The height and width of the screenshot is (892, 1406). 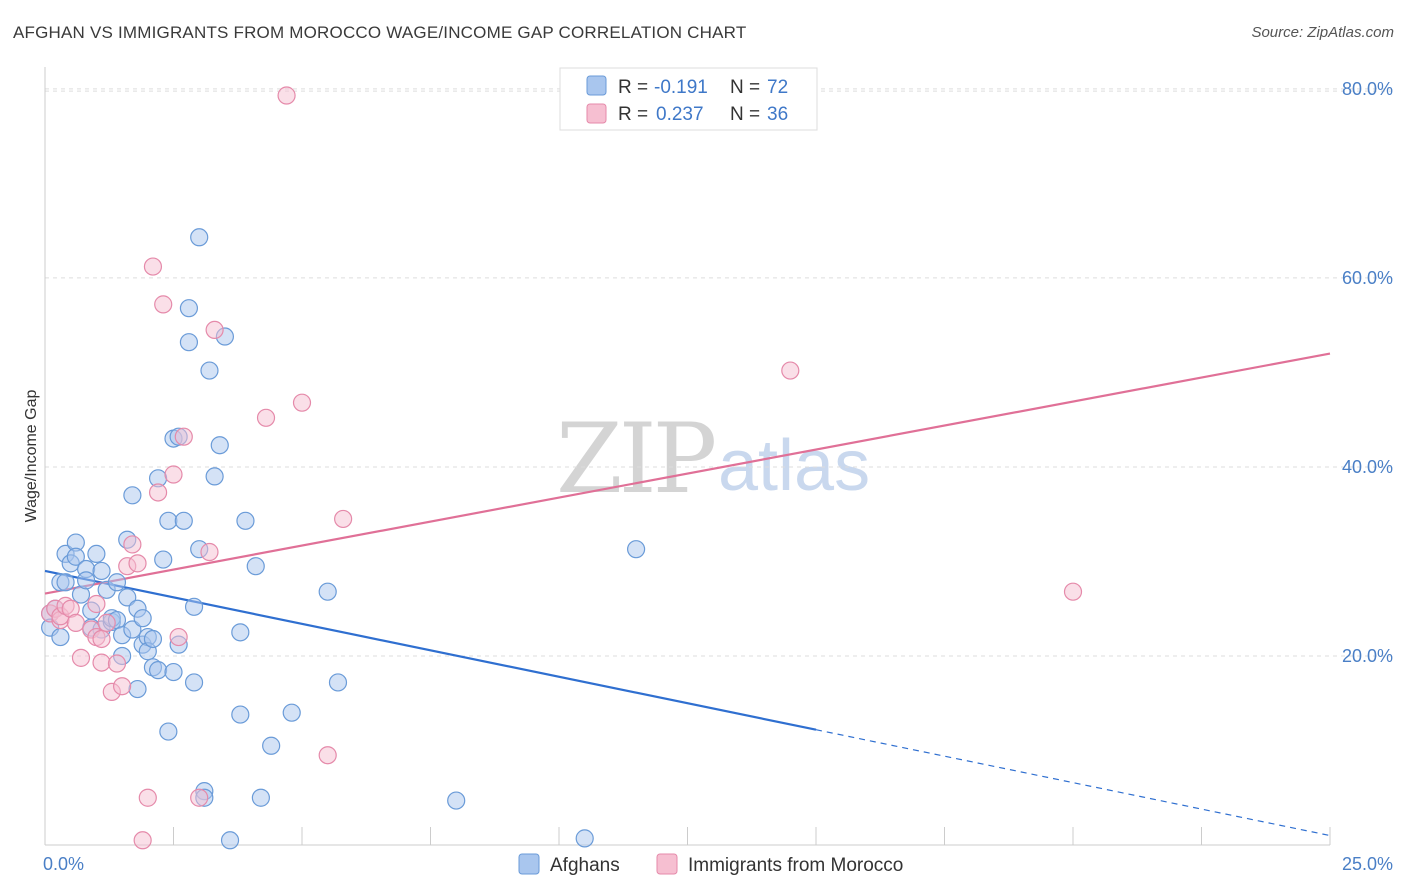 I want to click on trend-line-afghans-dashed, so click(x=1073, y=783).